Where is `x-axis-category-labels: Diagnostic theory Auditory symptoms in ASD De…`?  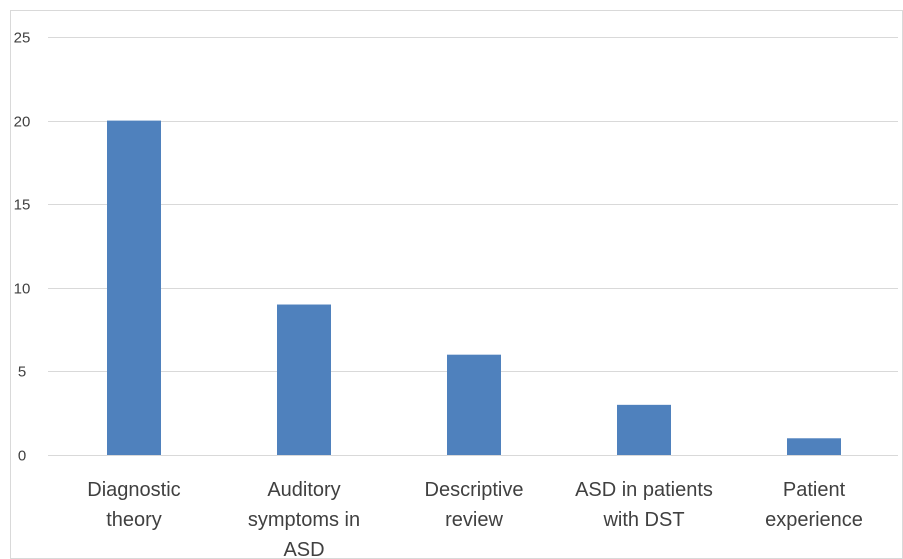
x-axis-category-labels: Diagnostic theory Auditory symptoms in ASD De… is located at coordinates (475, 519).